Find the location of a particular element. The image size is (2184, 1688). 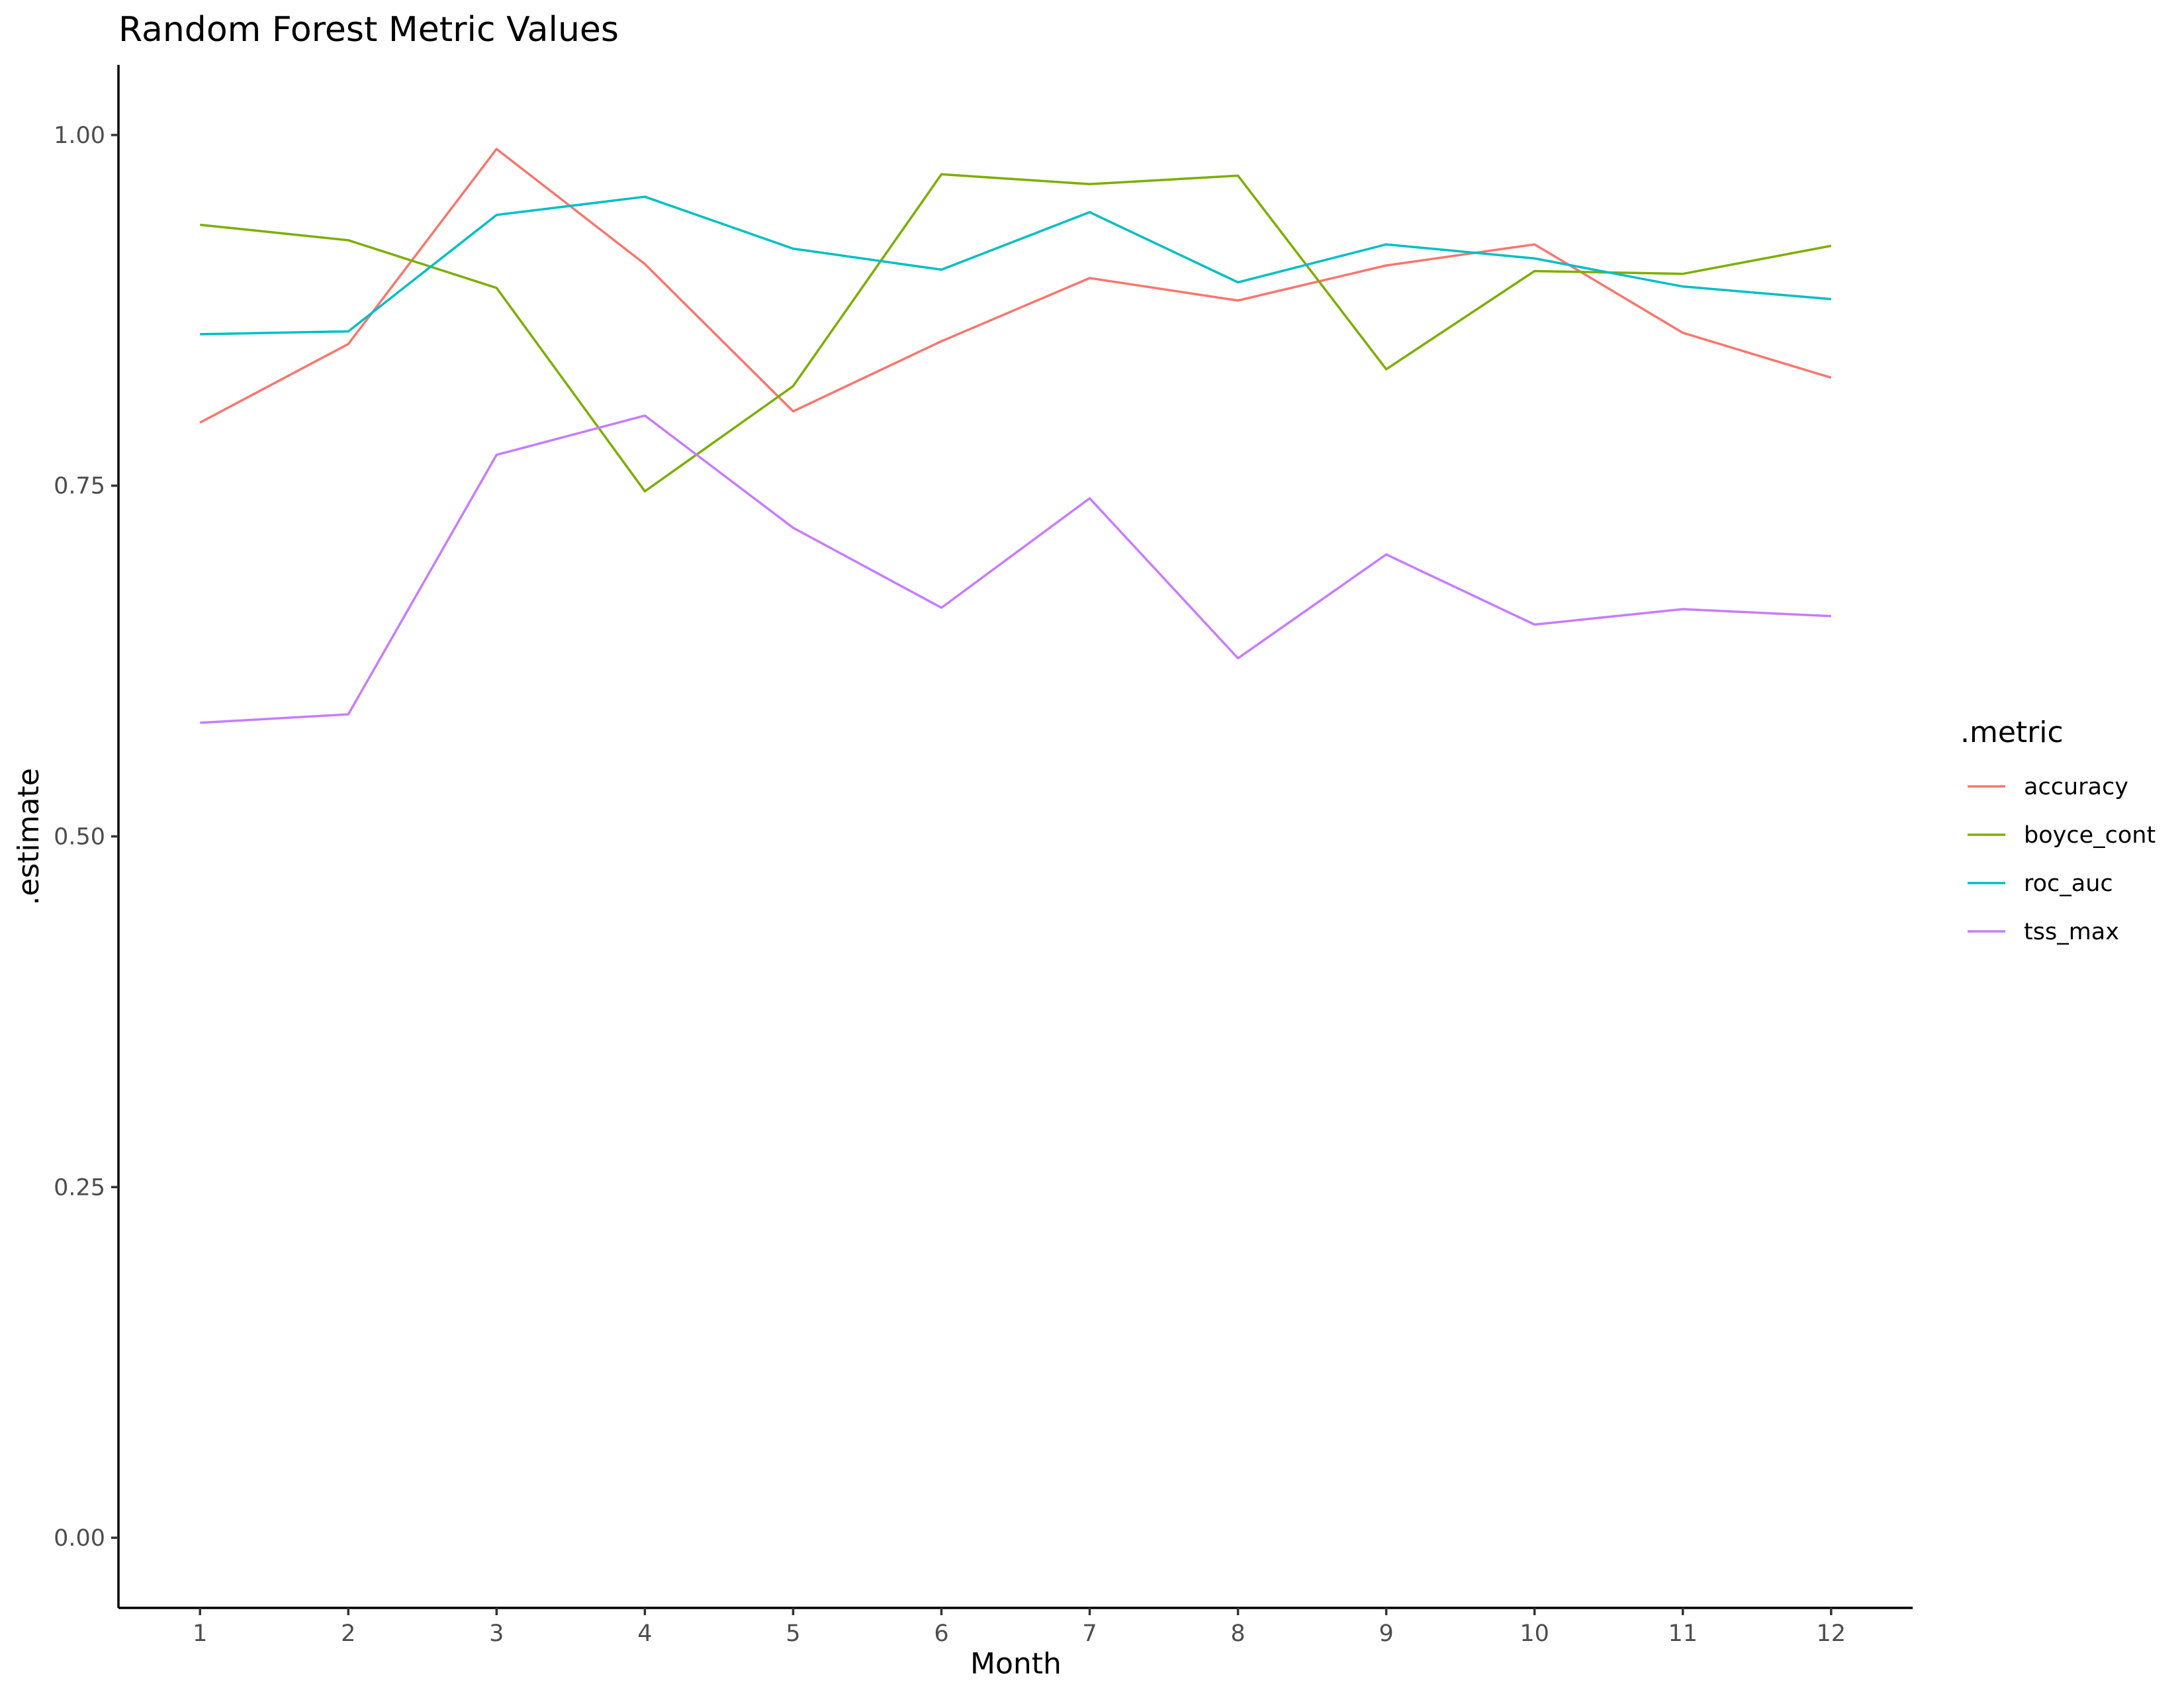

legend-label-roc-auc: roc_auc is located at coordinates (2068, 883).